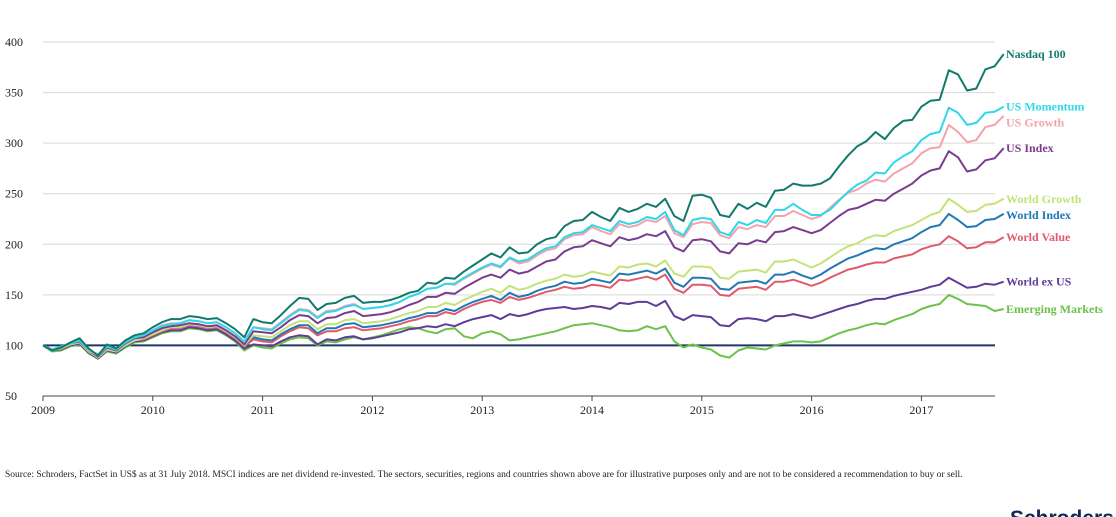  I want to click on x-tick-label: 2012, so click(372, 410).